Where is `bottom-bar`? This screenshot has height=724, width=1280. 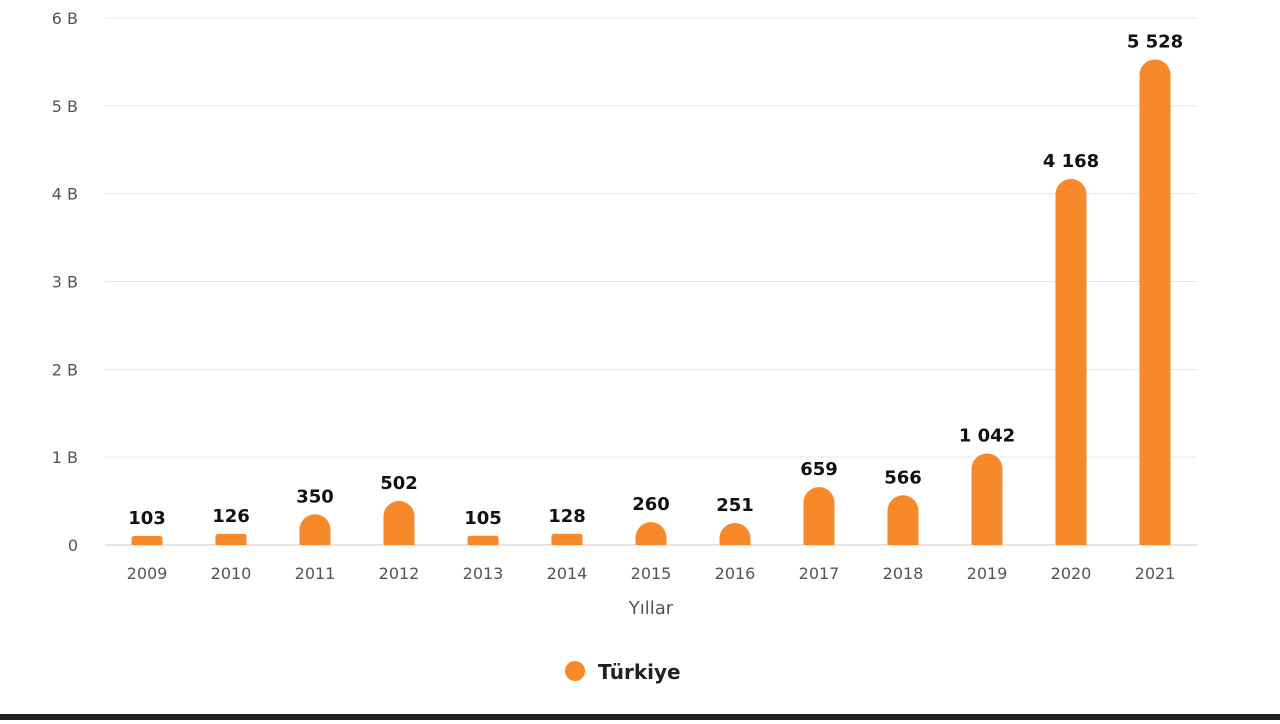 bottom-bar is located at coordinates (640, 717).